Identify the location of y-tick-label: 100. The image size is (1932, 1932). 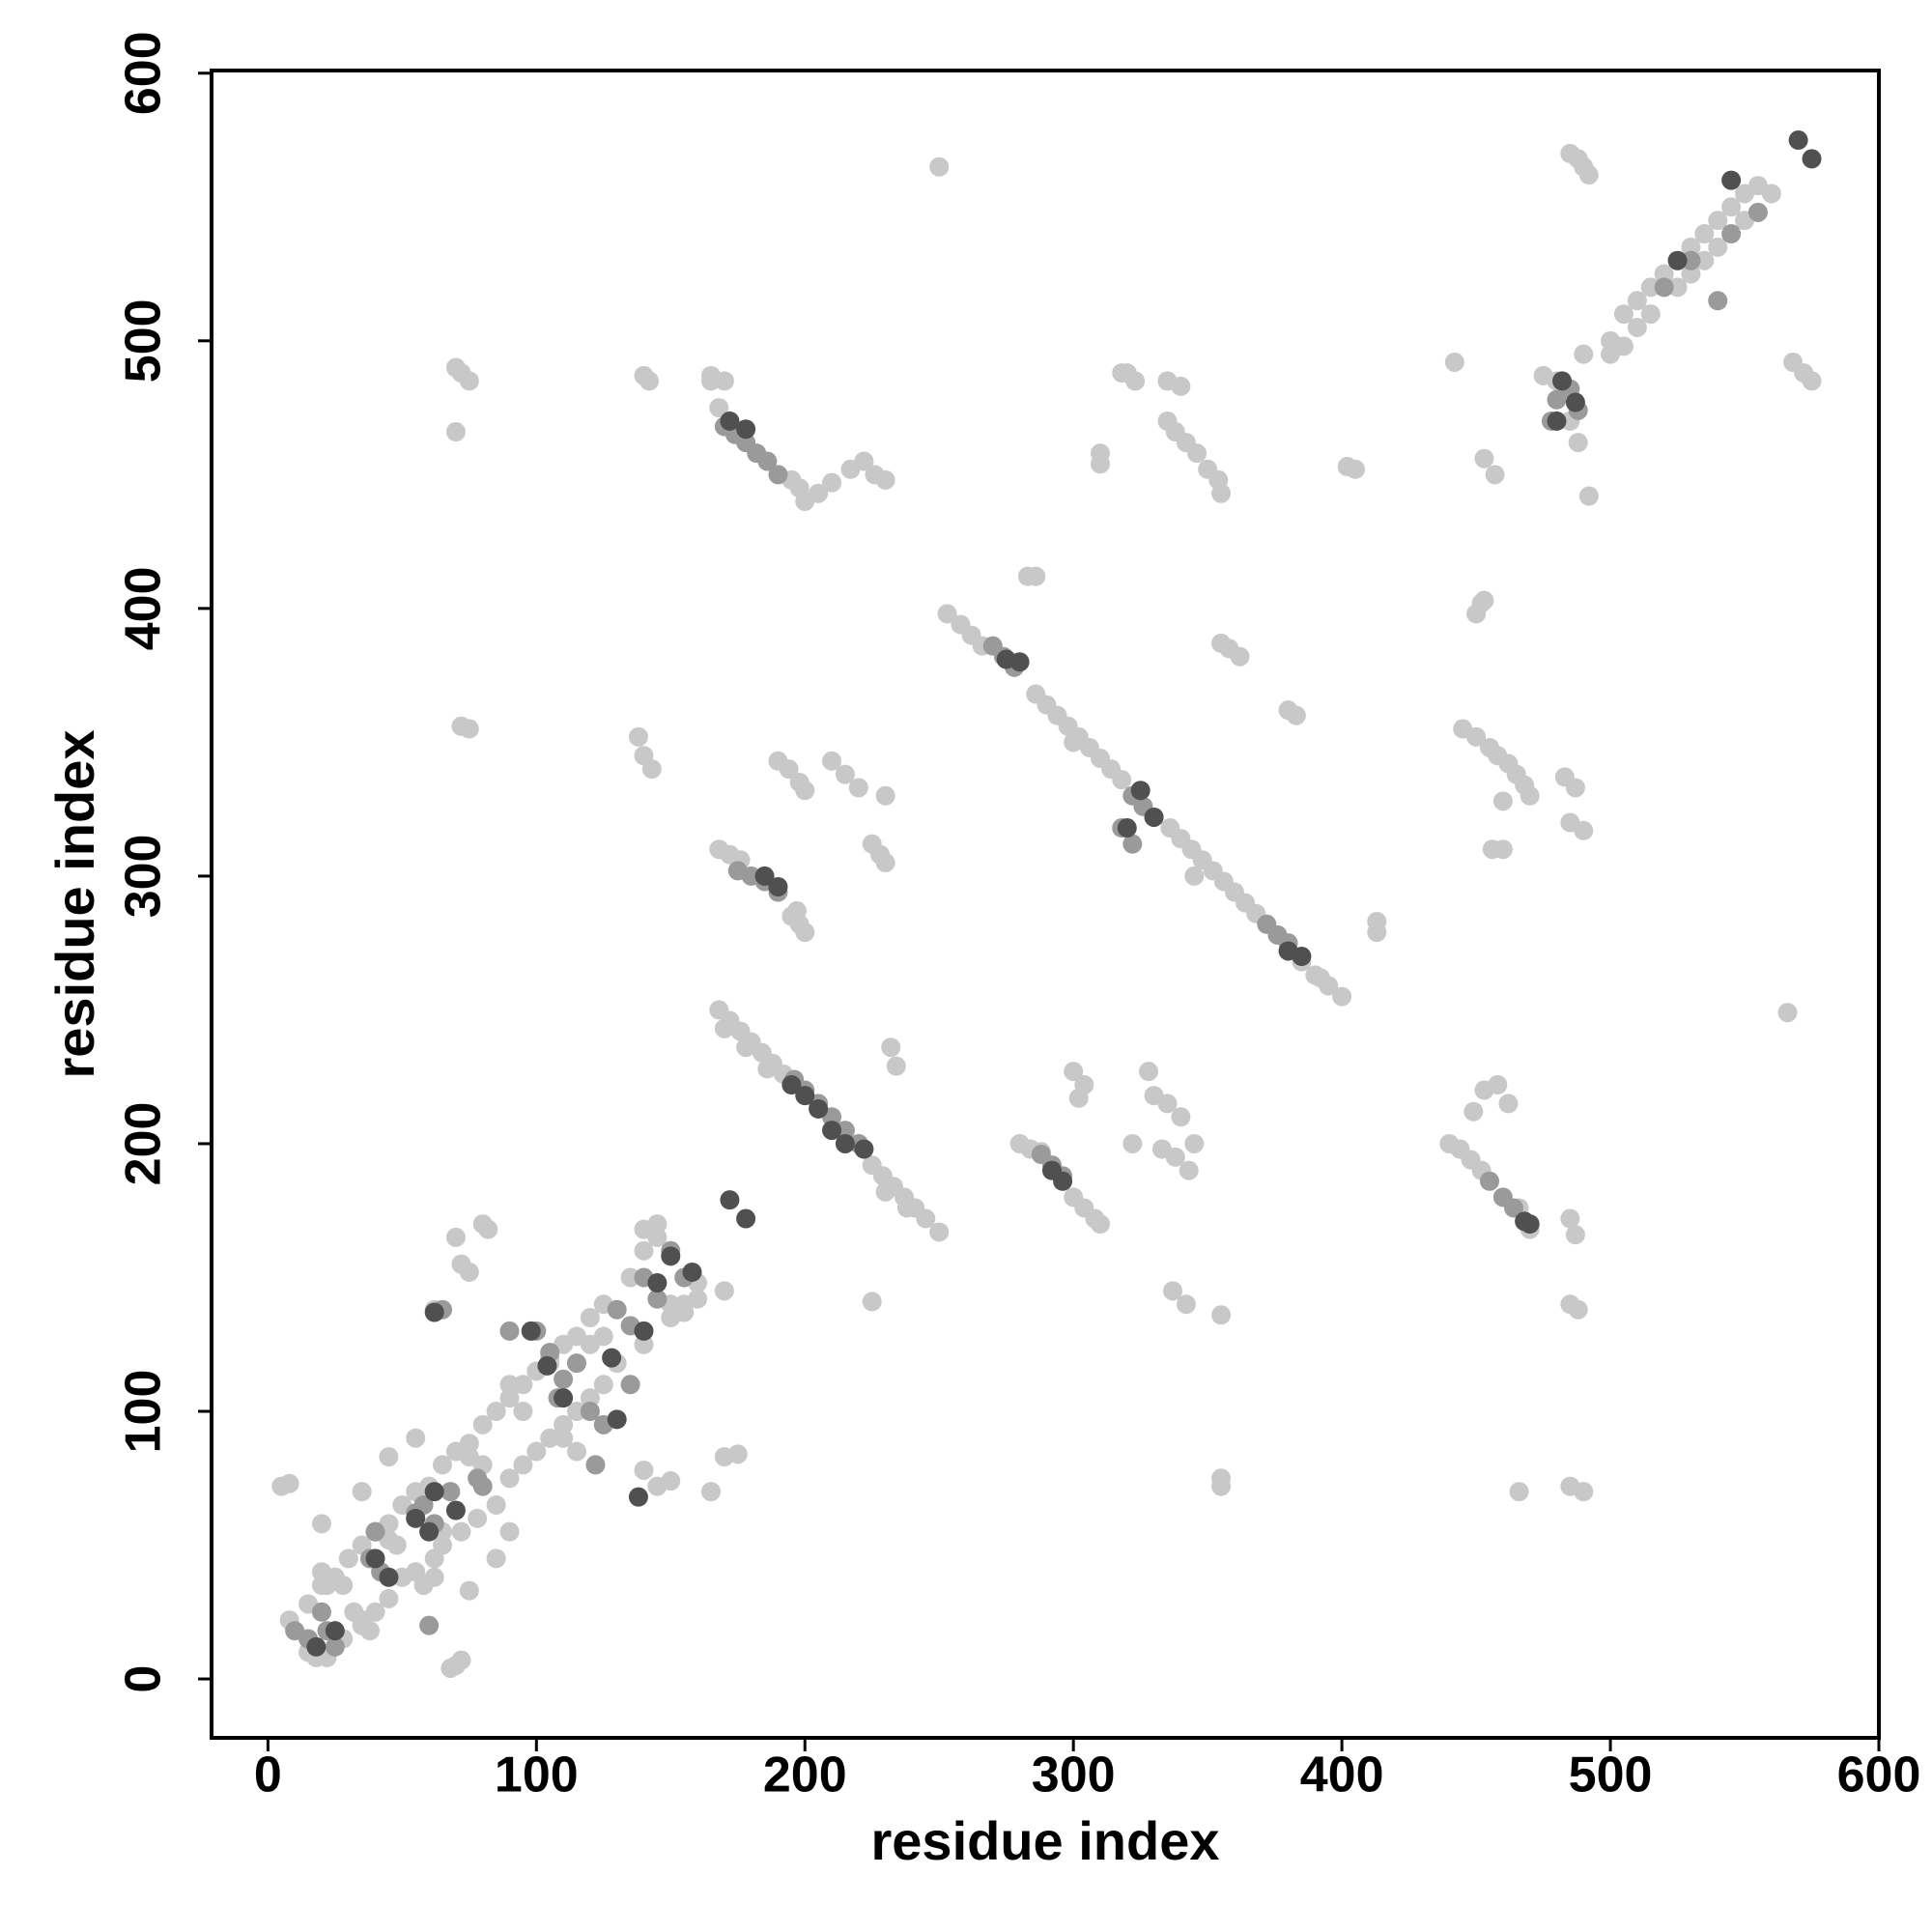
(144, 1412).